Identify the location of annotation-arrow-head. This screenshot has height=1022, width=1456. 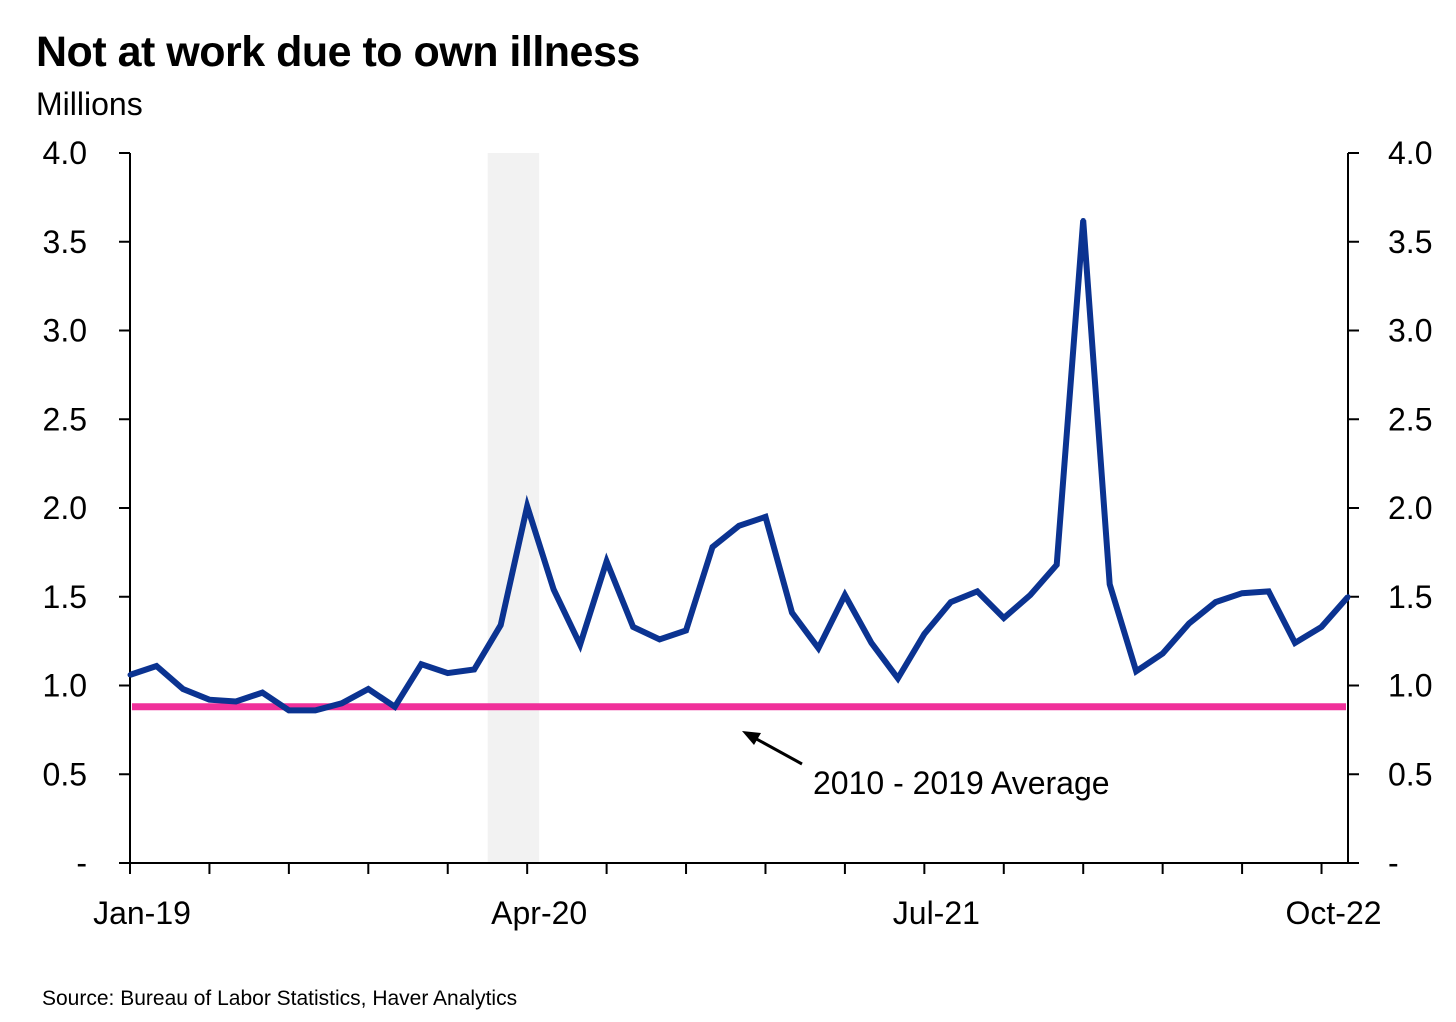
(751, 738).